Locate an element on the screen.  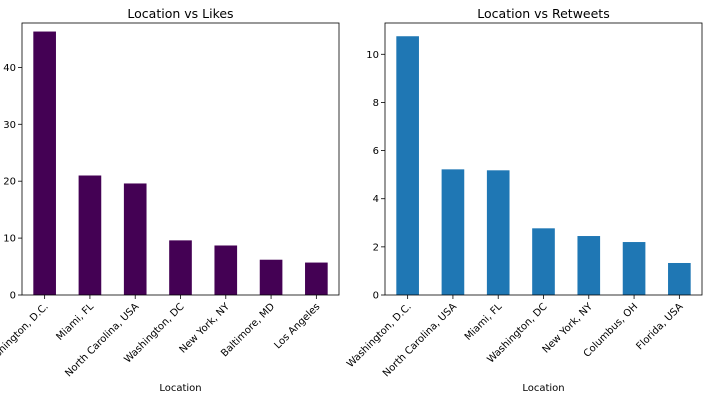
likes-ytick-label-3: 30 is located at coordinates (9, 125).